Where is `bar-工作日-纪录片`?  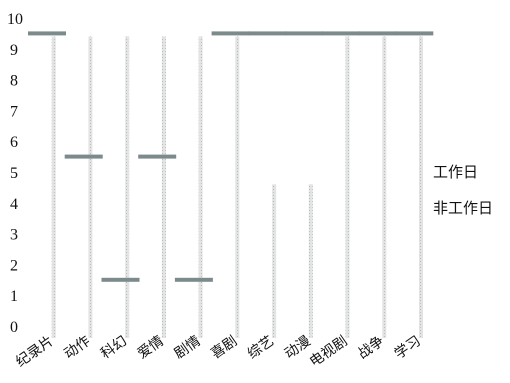
bar-工作日-纪录片 is located at coordinates (47, 33).